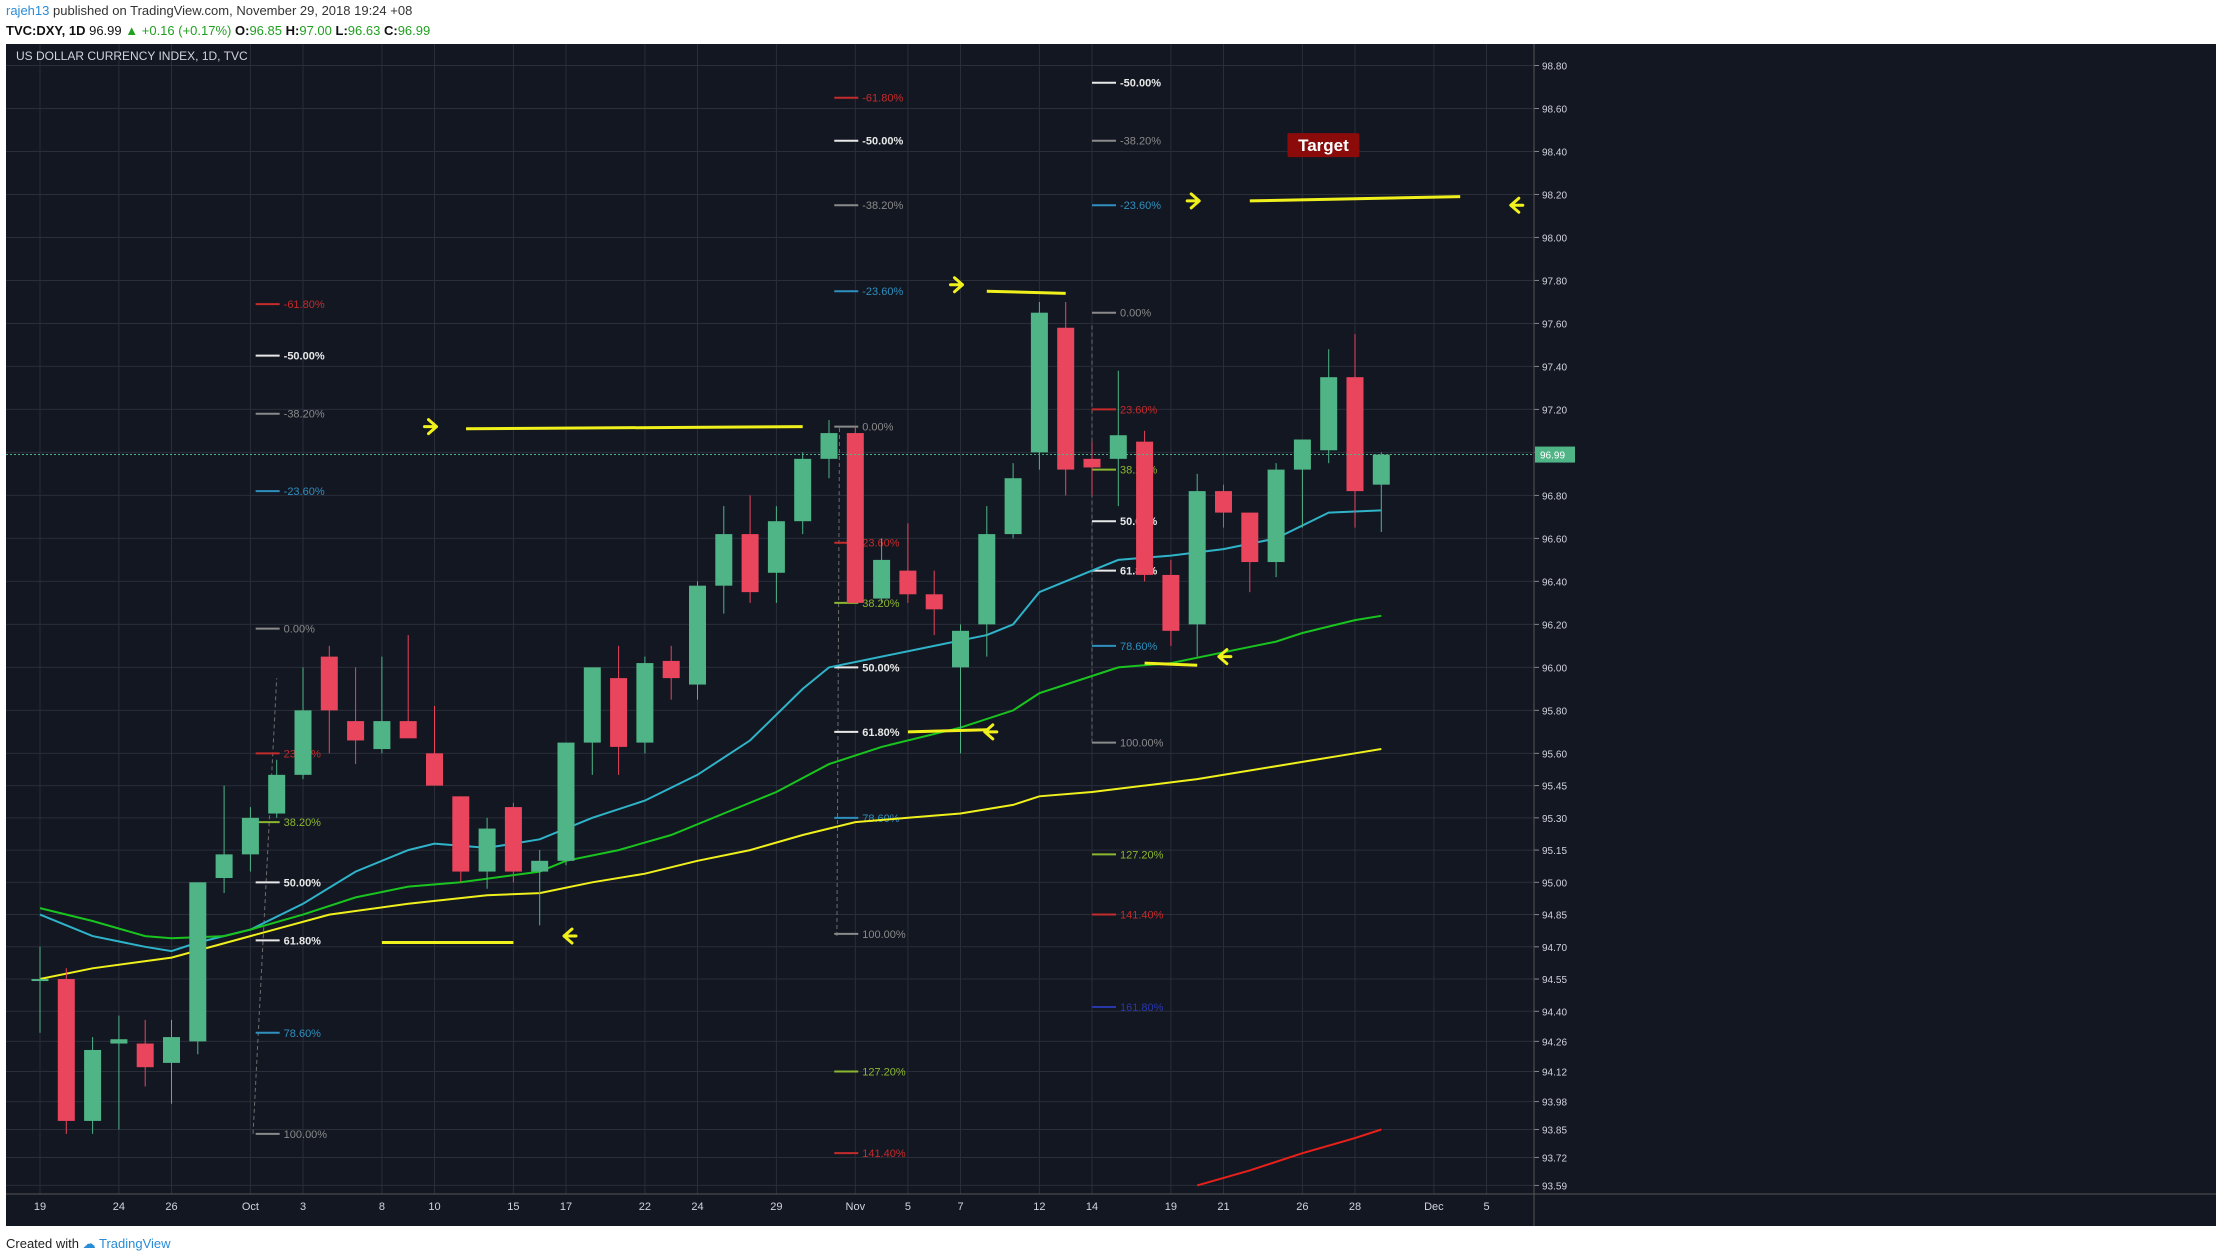 The width and height of the screenshot is (2222, 1259). What do you see at coordinates (1554, 819) in the screenshot?
I see `y-tick-label: 95.30` at bounding box center [1554, 819].